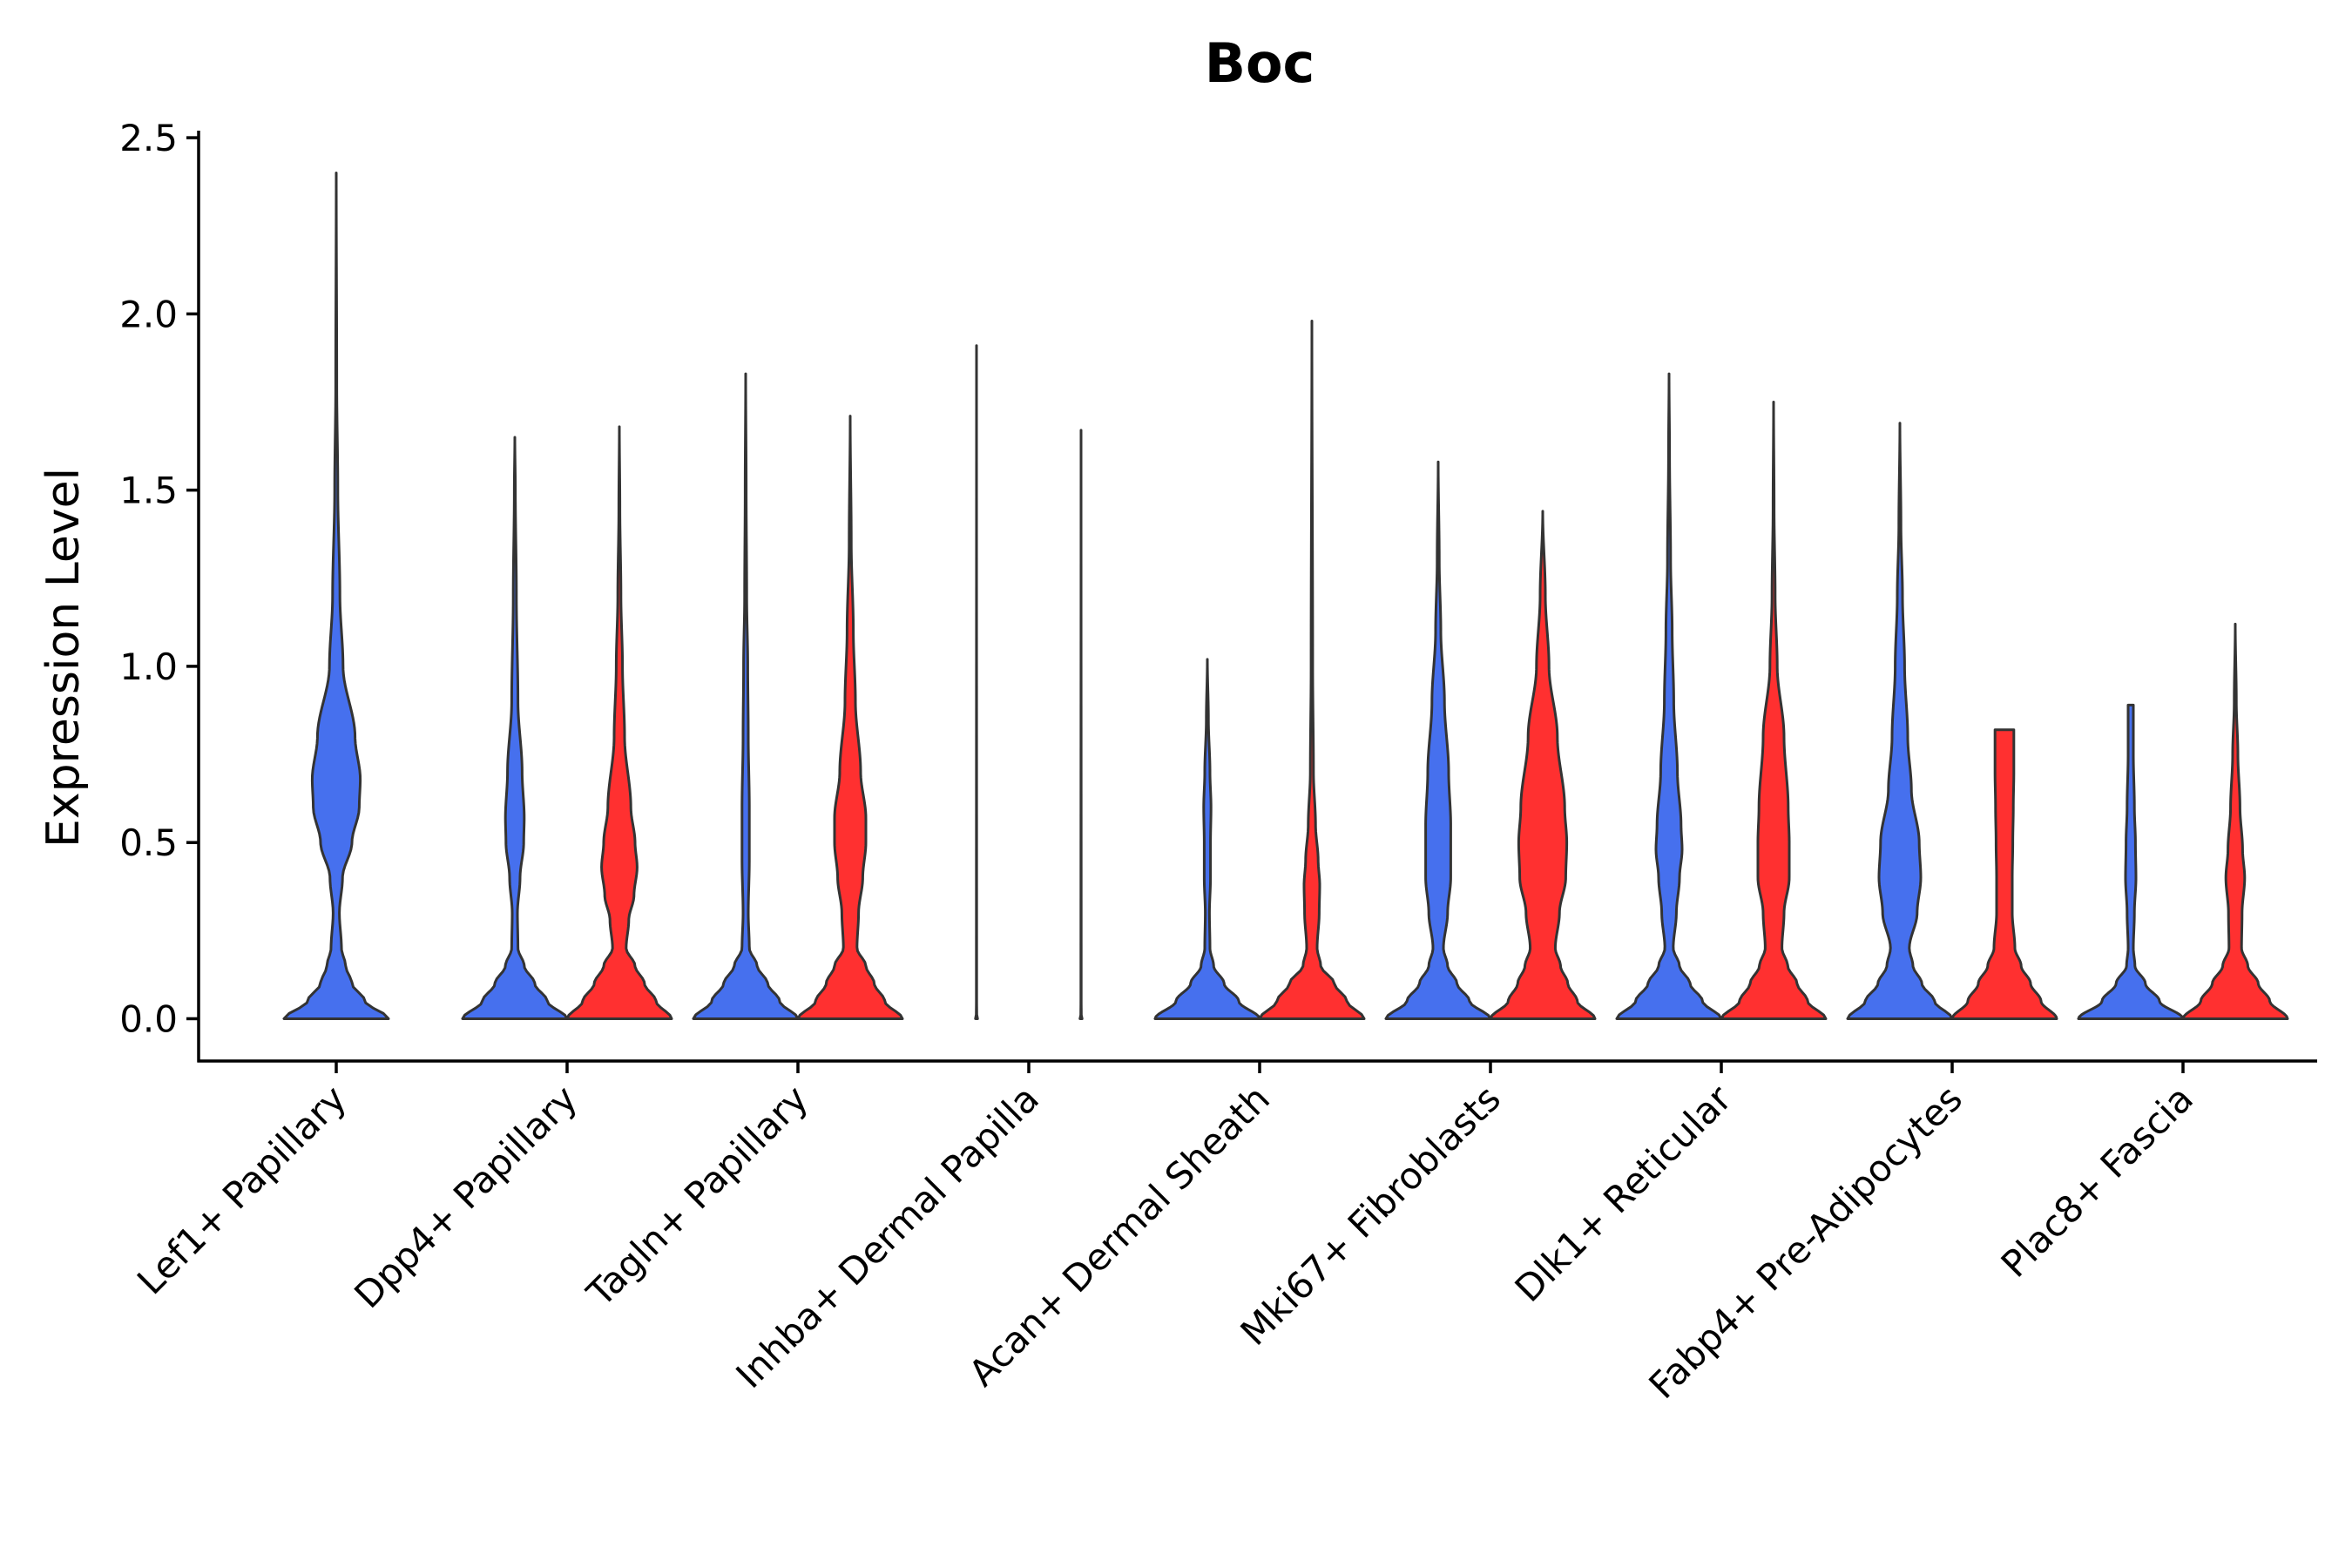 The image size is (2352, 1568). I want to click on x-tick-label-dpp4-papillary: Dpp4+ Papillary, so click(465, 1196).